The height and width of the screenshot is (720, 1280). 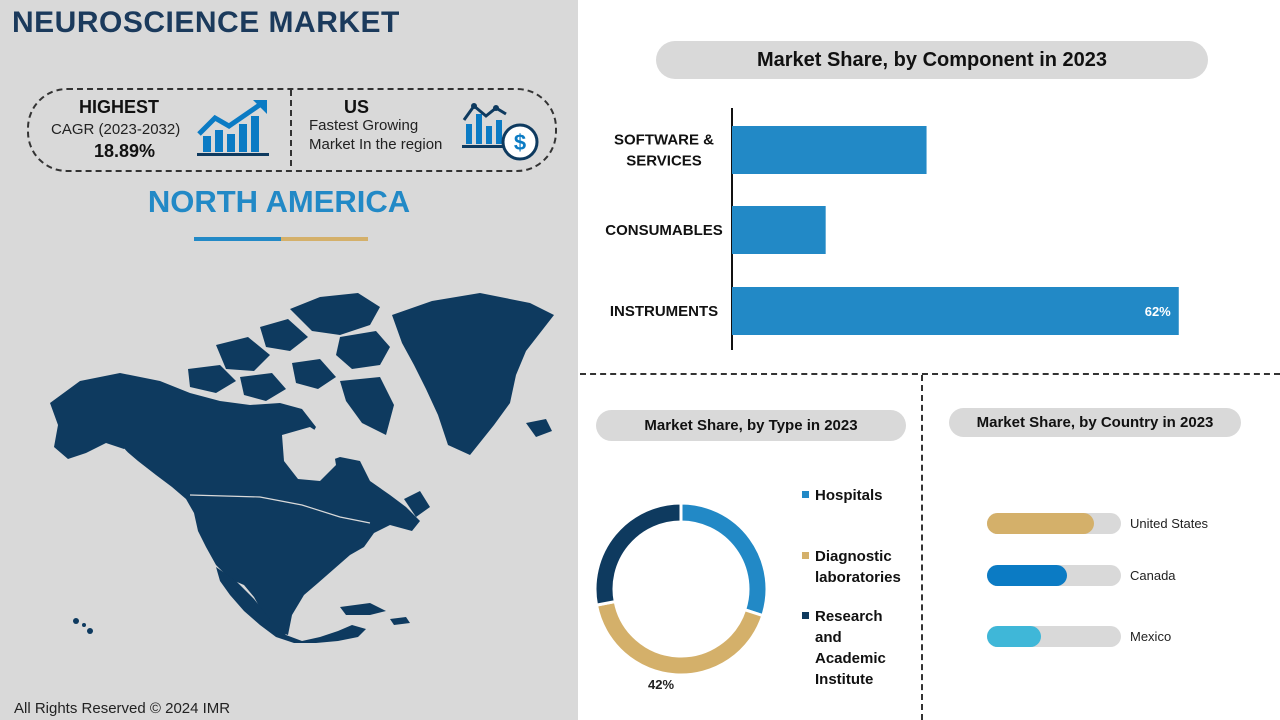 What do you see at coordinates (125, 151) in the screenshot?
I see `highlight-value: 18.89%` at bounding box center [125, 151].